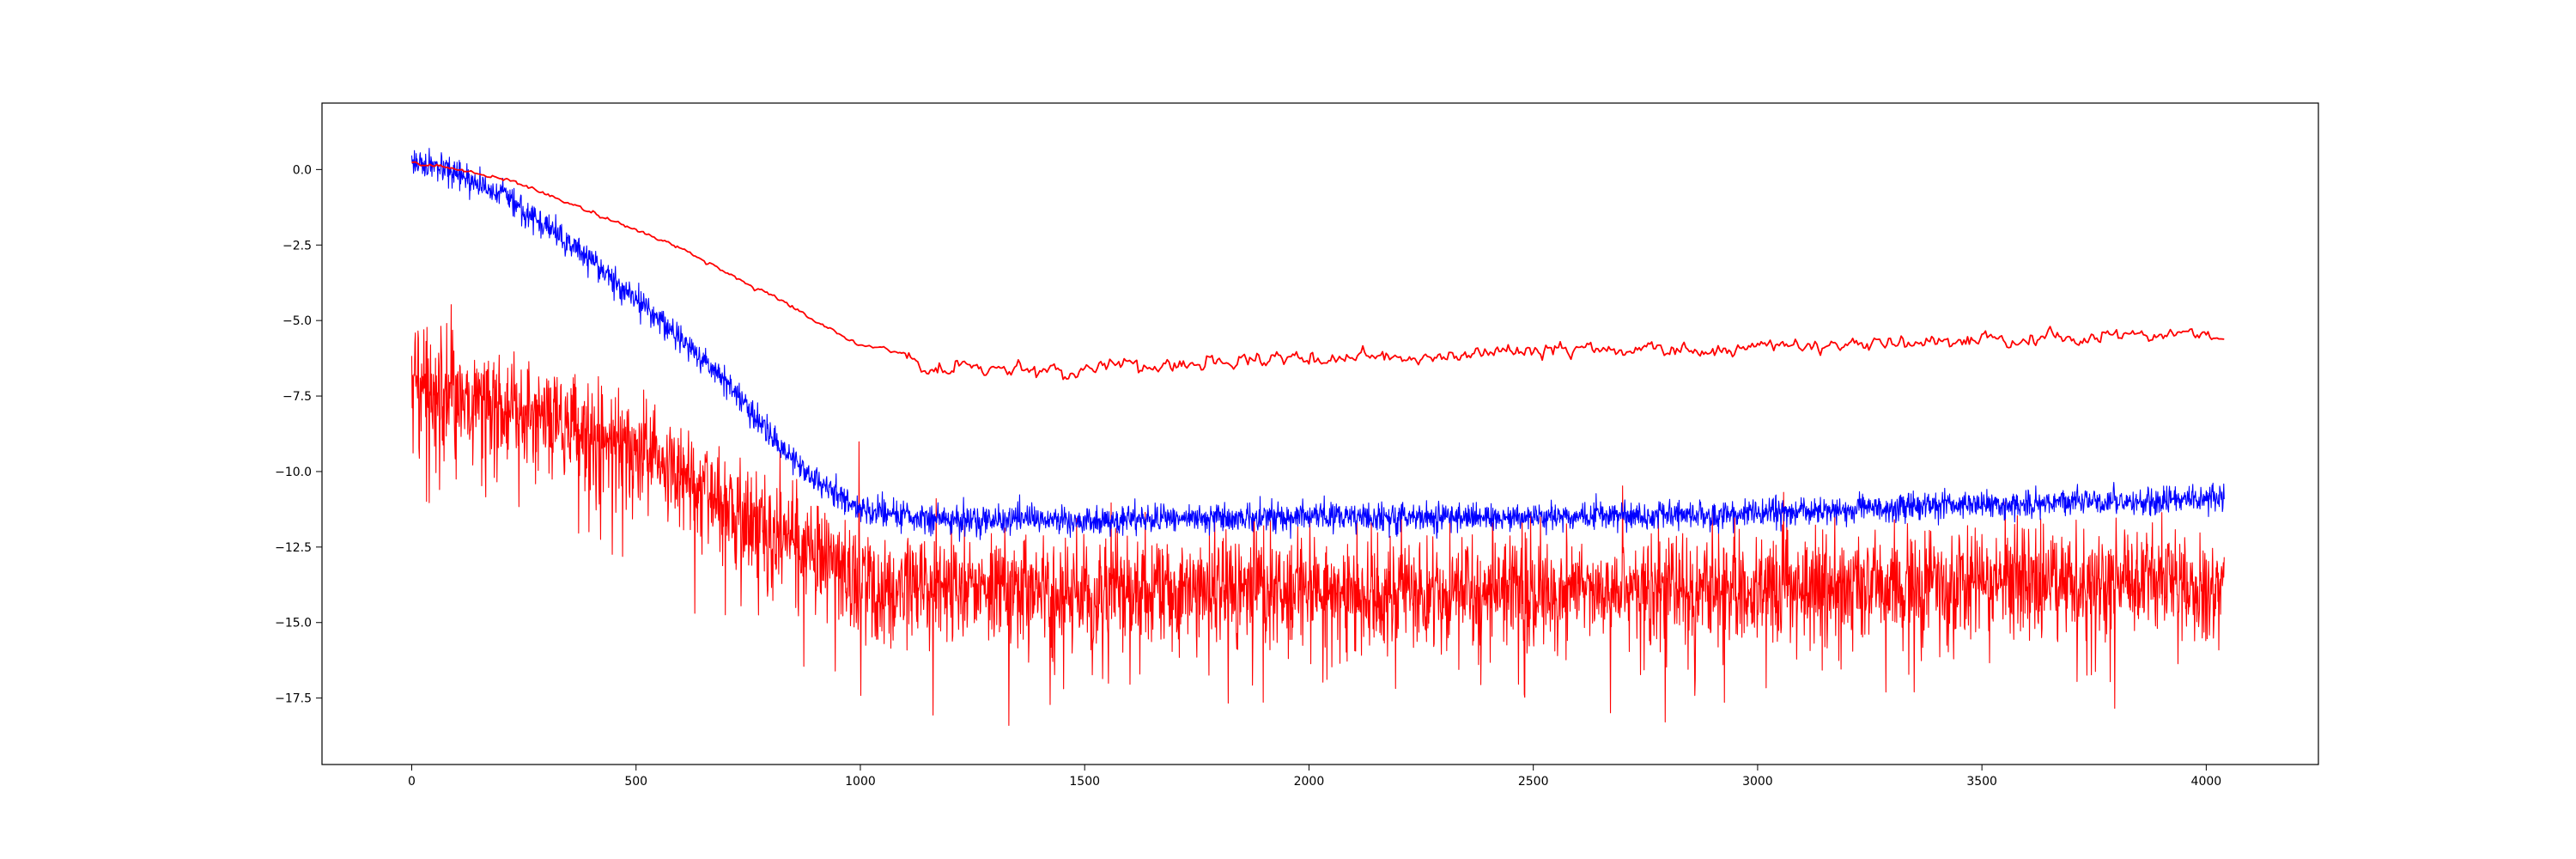  I want to click on x-tick-label: 3500, so click(1982, 782).